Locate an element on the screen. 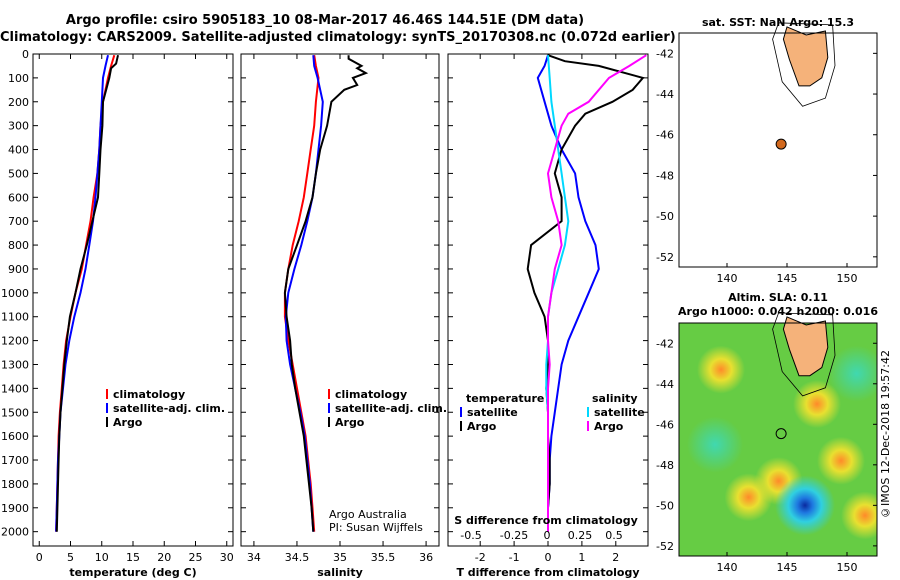 The image size is (900, 580). map-x-tick-label: 145 is located at coordinates (787, 278).